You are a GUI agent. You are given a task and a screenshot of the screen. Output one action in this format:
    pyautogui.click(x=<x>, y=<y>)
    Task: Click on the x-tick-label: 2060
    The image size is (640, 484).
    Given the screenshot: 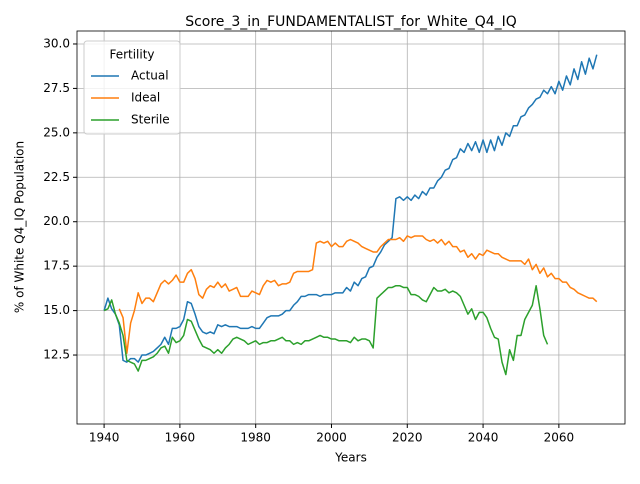 What is the action you would take?
    pyautogui.click(x=559, y=438)
    